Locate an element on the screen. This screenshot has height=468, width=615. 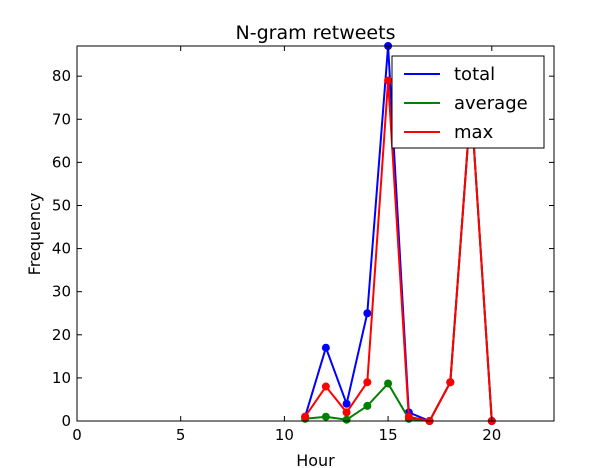
y-tick-label: 10 is located at coordinates (61, 378).